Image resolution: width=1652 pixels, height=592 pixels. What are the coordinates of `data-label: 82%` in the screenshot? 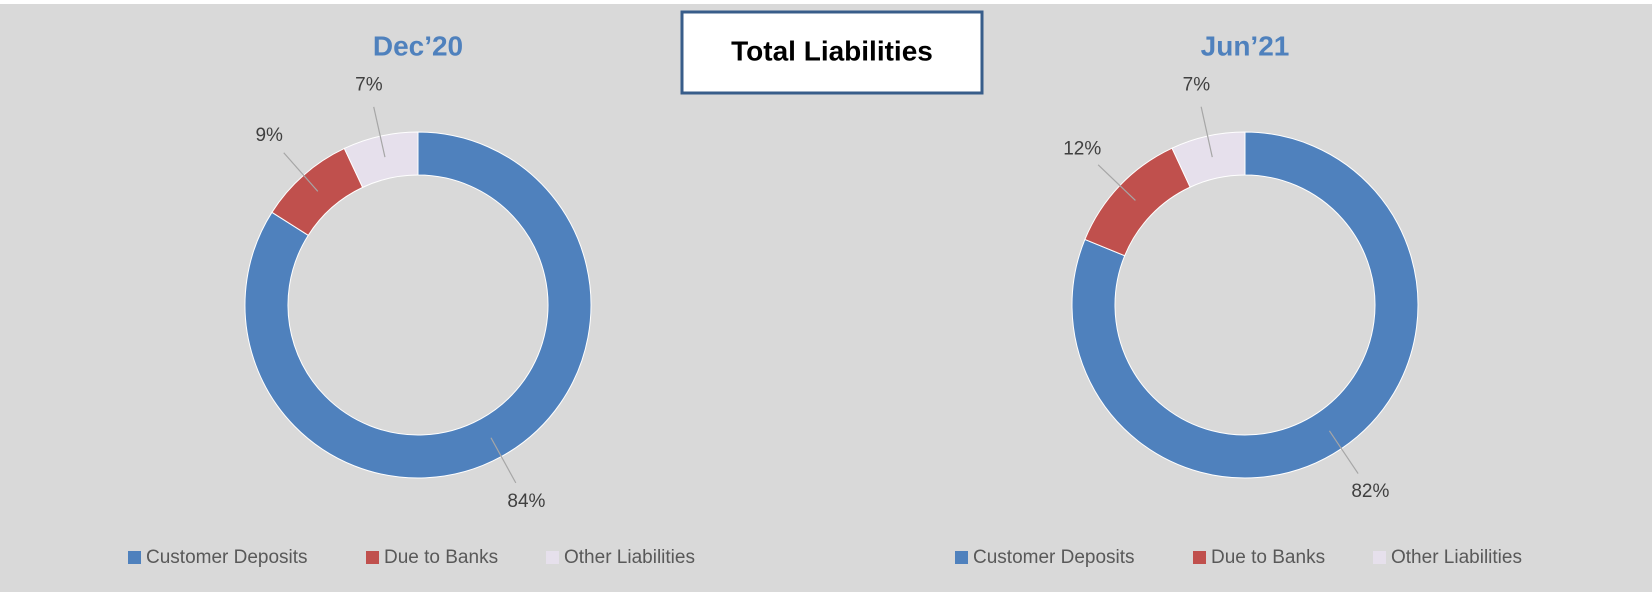 It's located at (1370, 491).